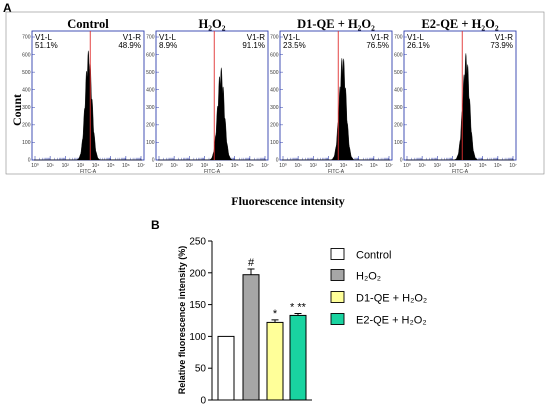  Describe the element at coordinates (168, 45) in the screenshot. I see `gate-left-value: 8.9%` at that location.